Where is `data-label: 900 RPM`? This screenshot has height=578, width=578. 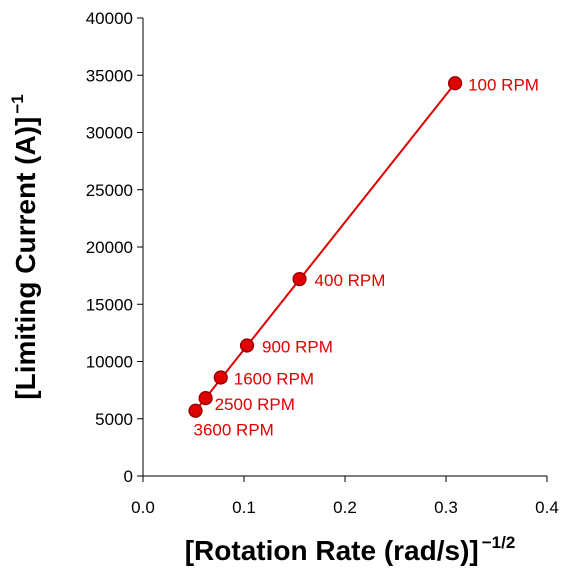 data-label: 900 RPM is located at coordinates (297, 346).